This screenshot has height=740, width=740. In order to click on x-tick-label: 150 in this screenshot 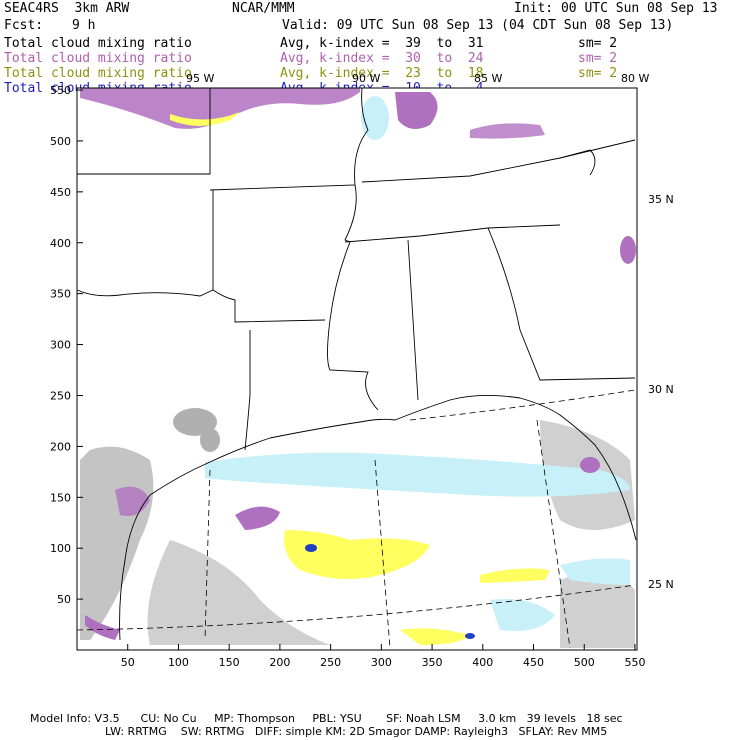, I will do `click(229, 662)`.